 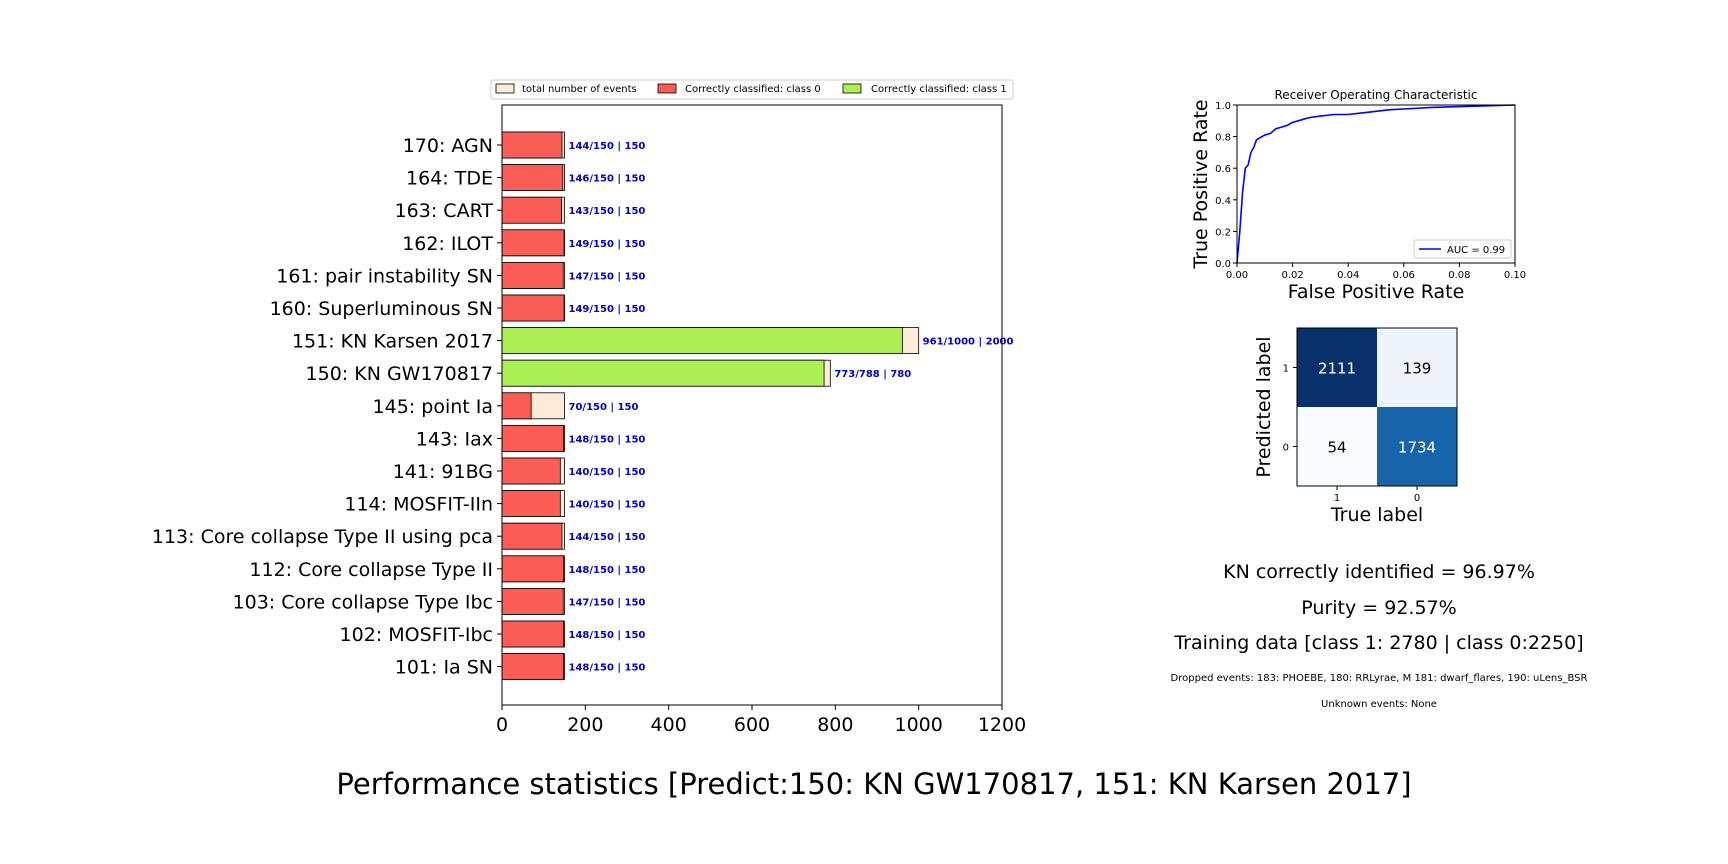 What do you see at coordinates (444, 211) in the screenshot?
I see `bar-category-label: 163: CART` at bounding box center [444, 211].